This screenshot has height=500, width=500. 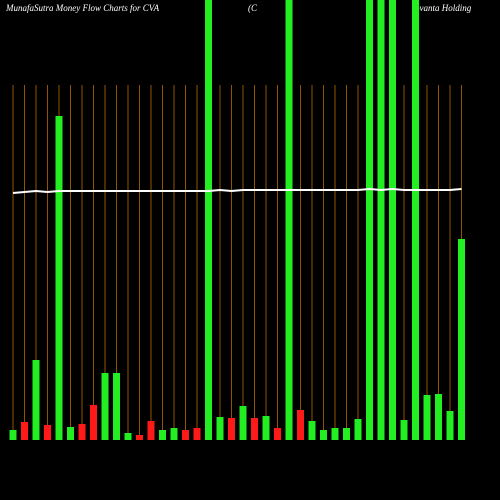 What do you see at coordinates (443, 8) in the screenshot?
I see `chart-title-right: ovanta Holding` at bounding box center [443, 8].